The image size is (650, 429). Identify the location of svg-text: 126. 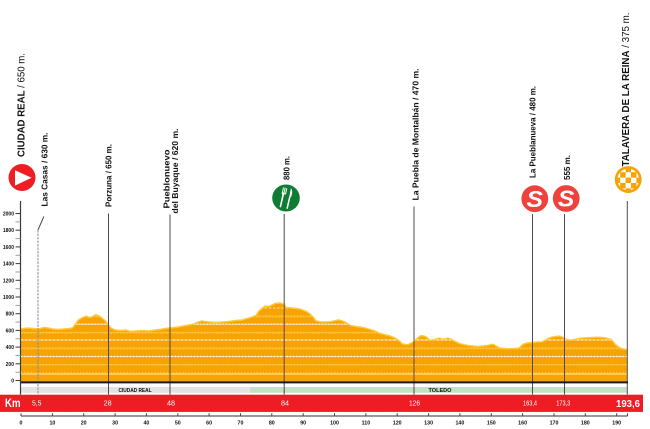
(414, 404).